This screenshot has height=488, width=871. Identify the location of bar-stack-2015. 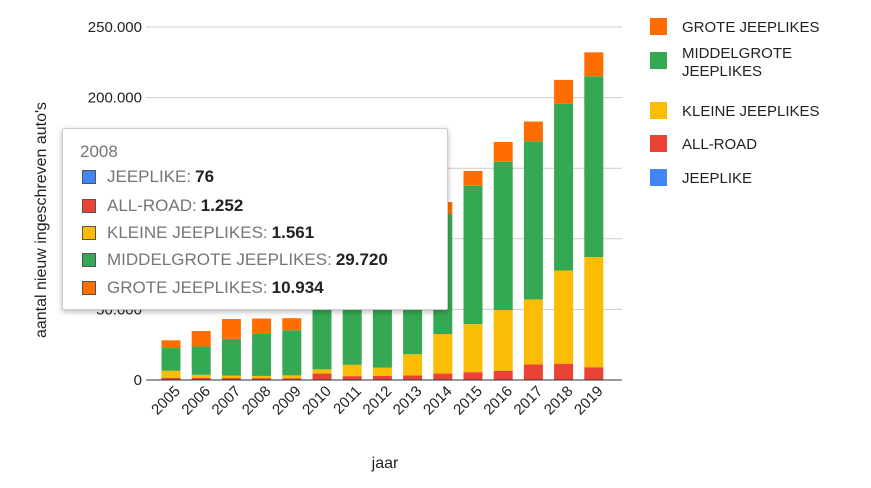
(473, 275).